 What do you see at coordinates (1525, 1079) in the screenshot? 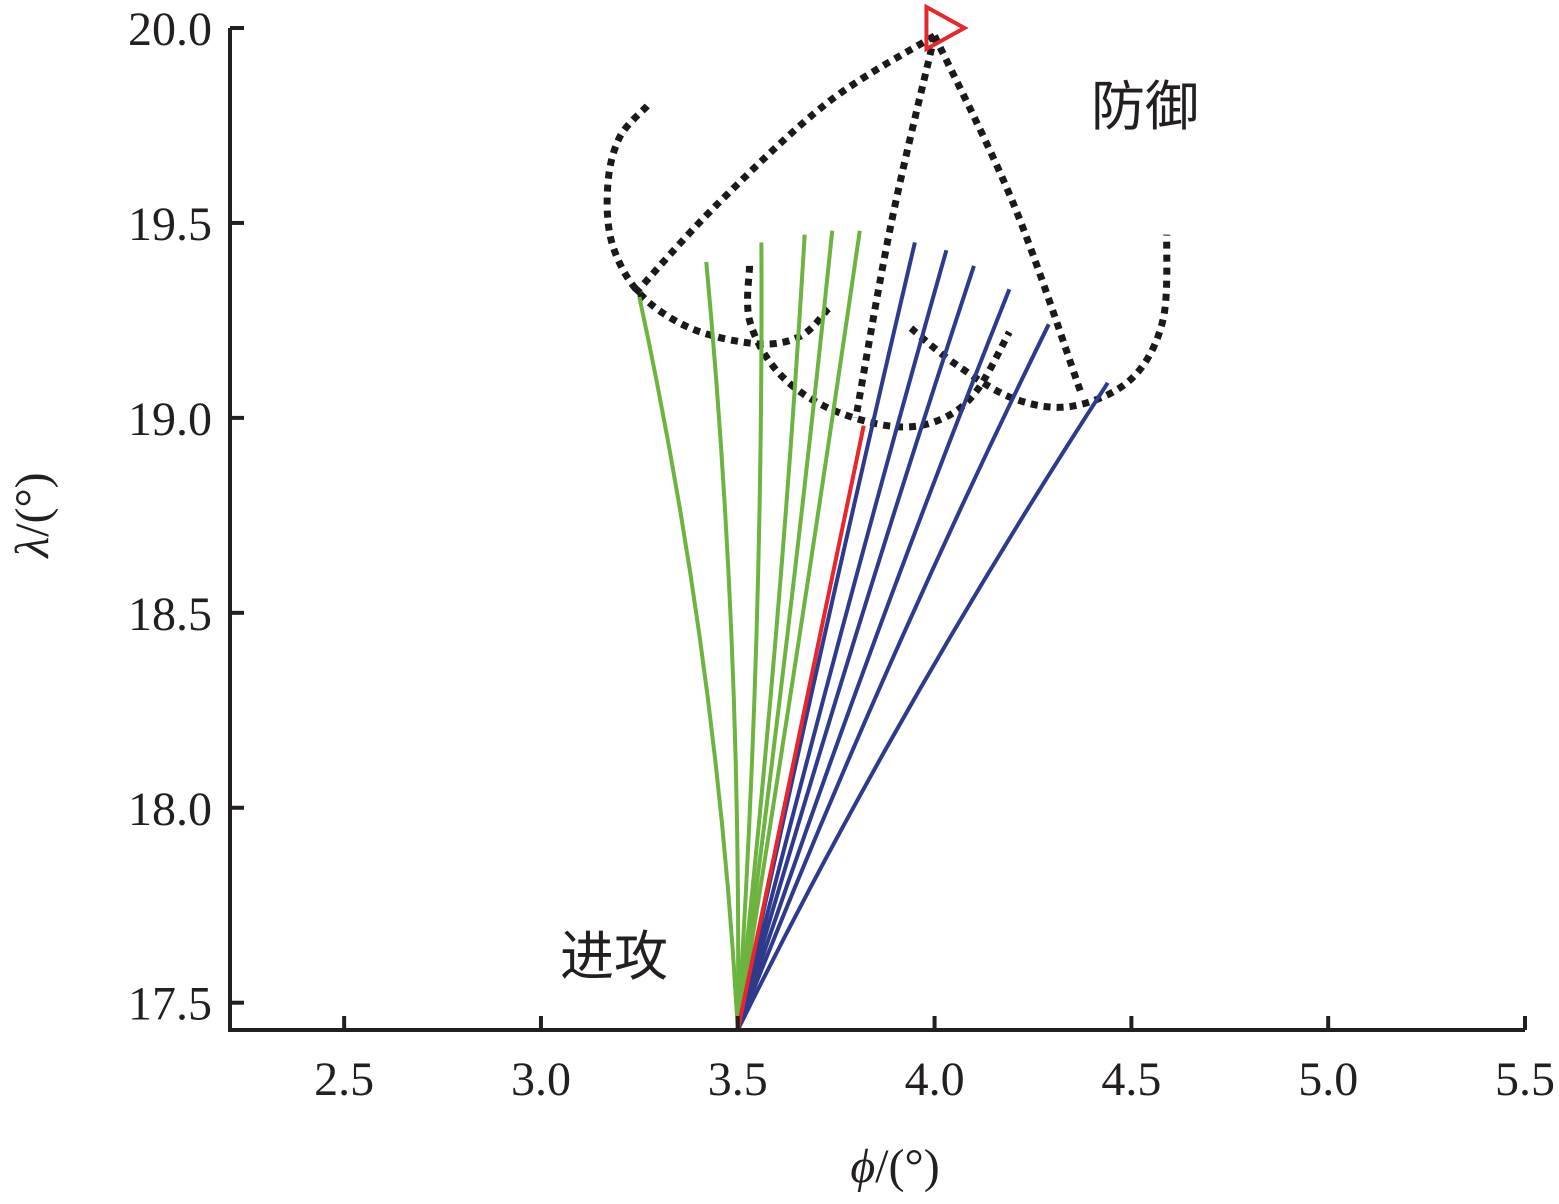
I see `x-tick-label: 5.5` at bounding box center [1525, 1079].